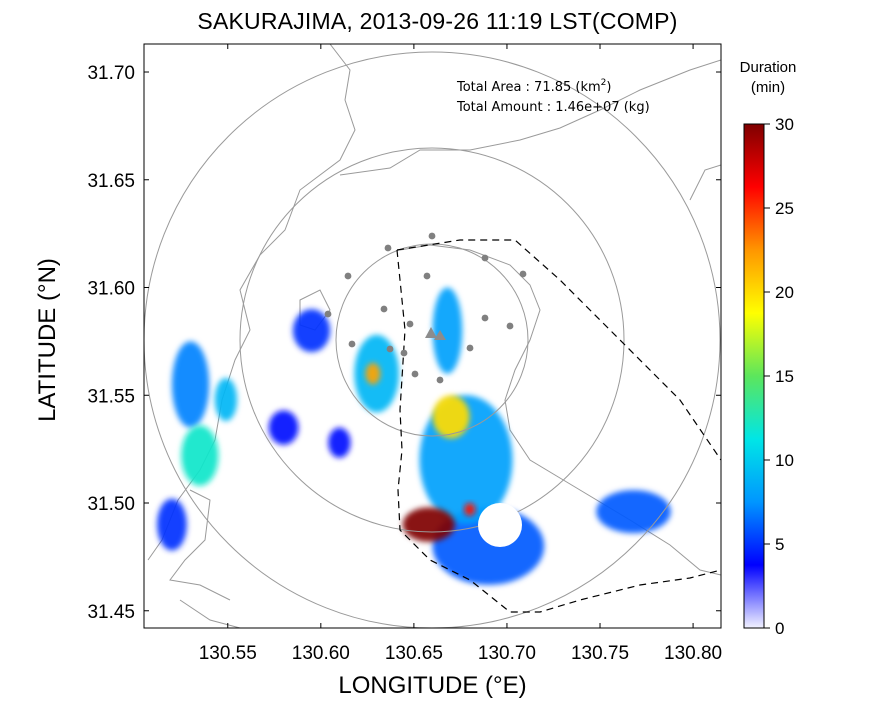  What do you see at coordinates (111, 612) in the screenshot?
I see `y-tick-label: 31.45` at bounding box center [111, 612].